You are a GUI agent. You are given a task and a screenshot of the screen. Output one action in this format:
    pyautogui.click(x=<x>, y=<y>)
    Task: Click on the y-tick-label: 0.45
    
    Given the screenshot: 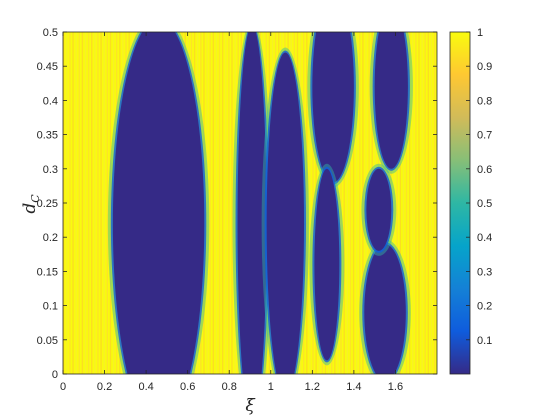 What is the action you would take?
    pyautogui.click(x=47, y=67)
    